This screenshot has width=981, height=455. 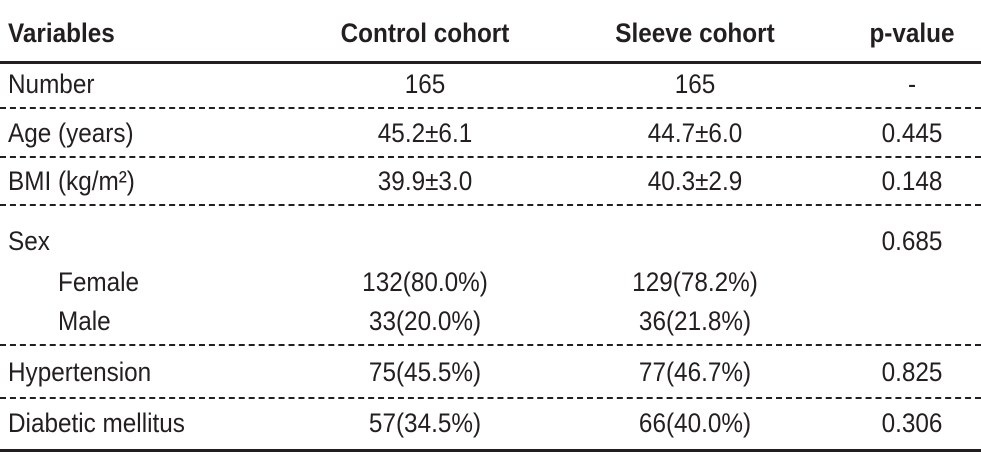 What do you see at coordinates (695, 181) in the screenshot?
I see `table-cell: 40.3±2.9` at bounding box center [695, 181].